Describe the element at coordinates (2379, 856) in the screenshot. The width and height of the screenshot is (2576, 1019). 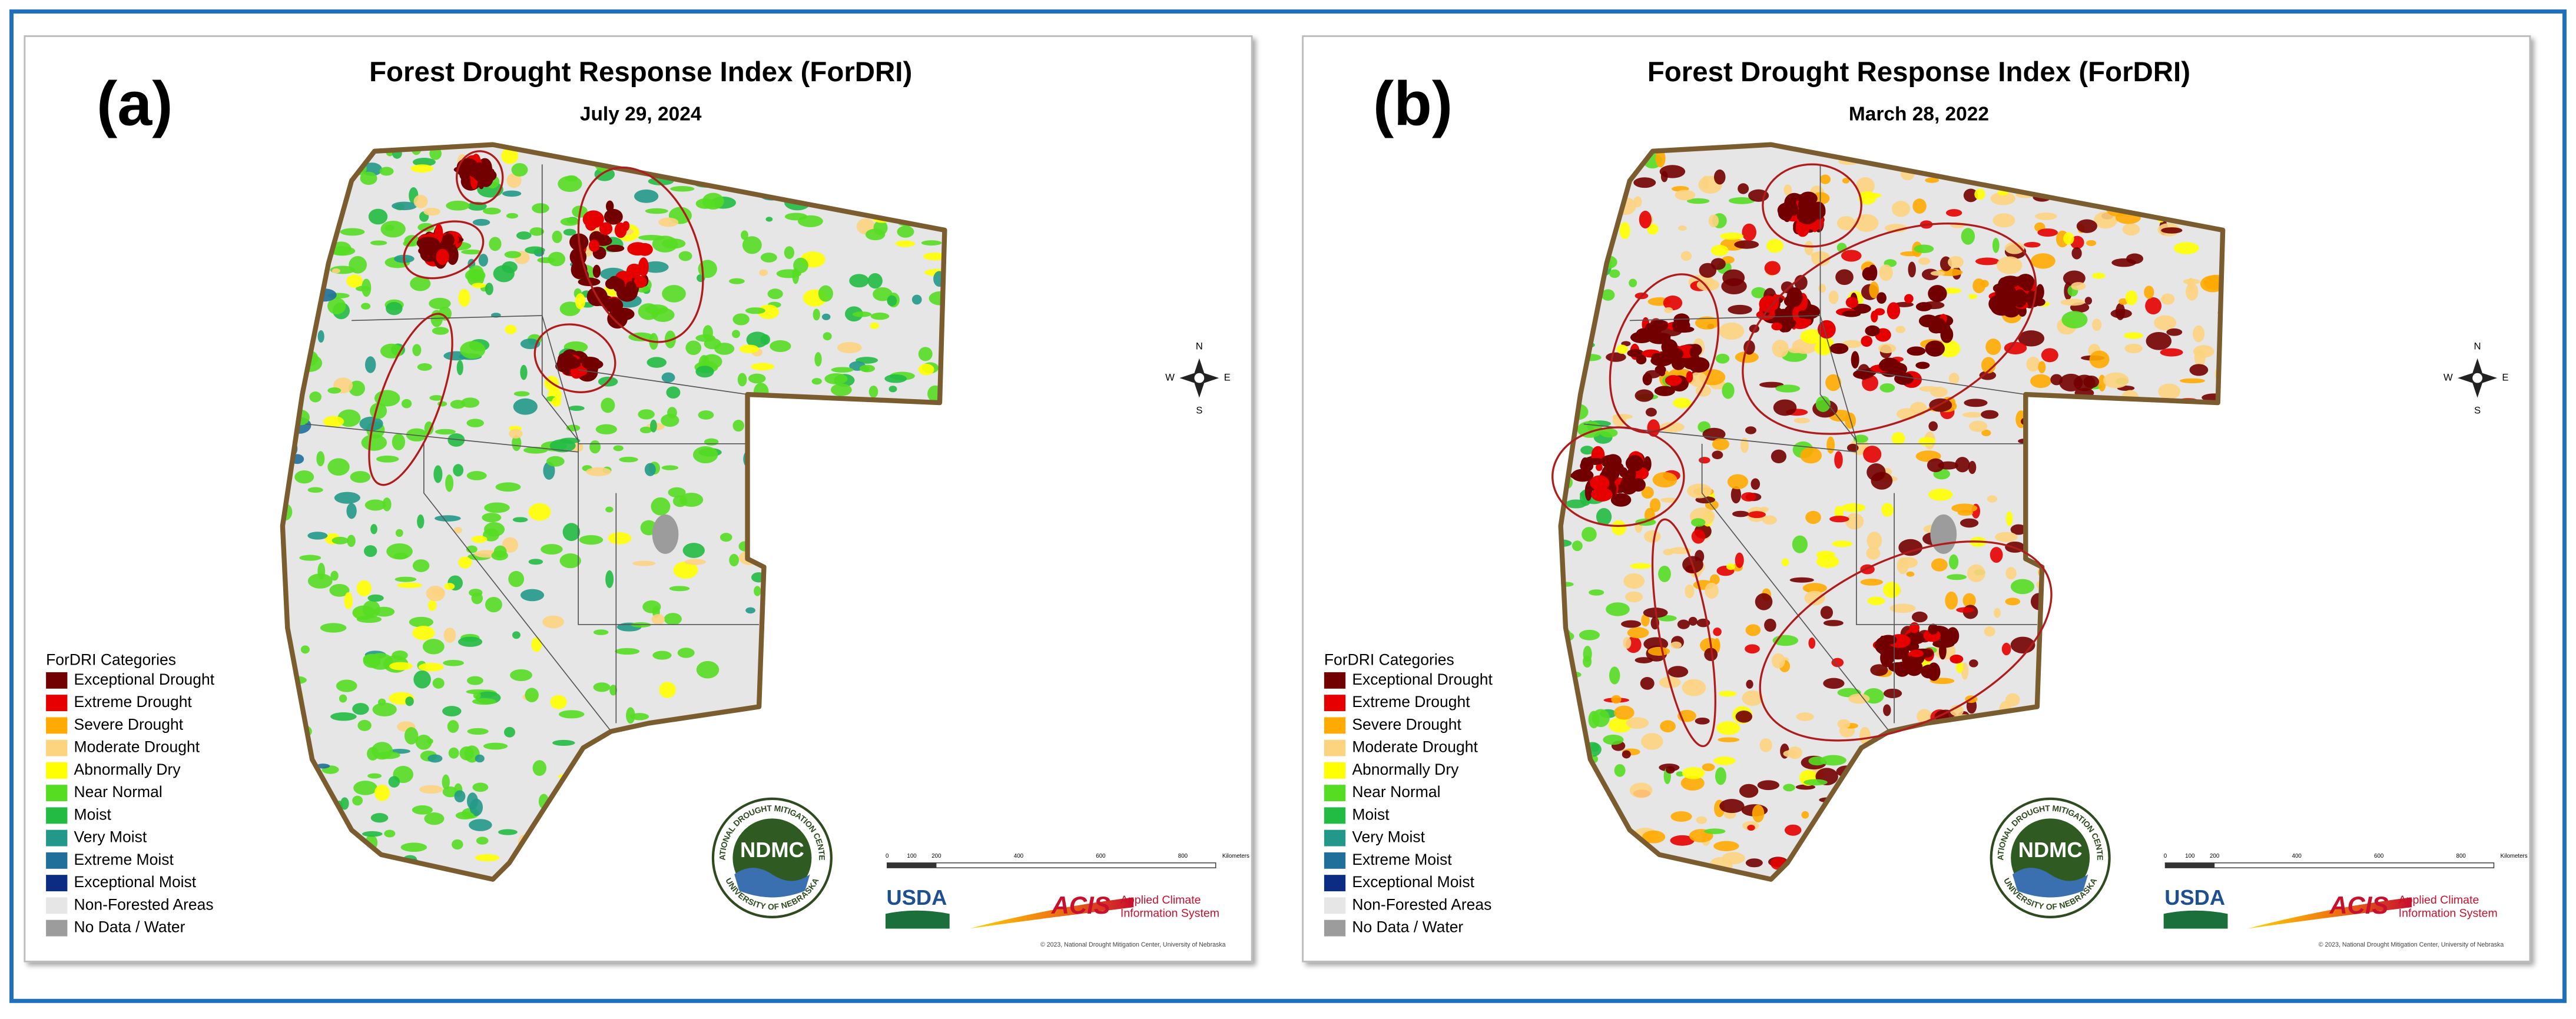
I see `scale-tick: 600` at that location.